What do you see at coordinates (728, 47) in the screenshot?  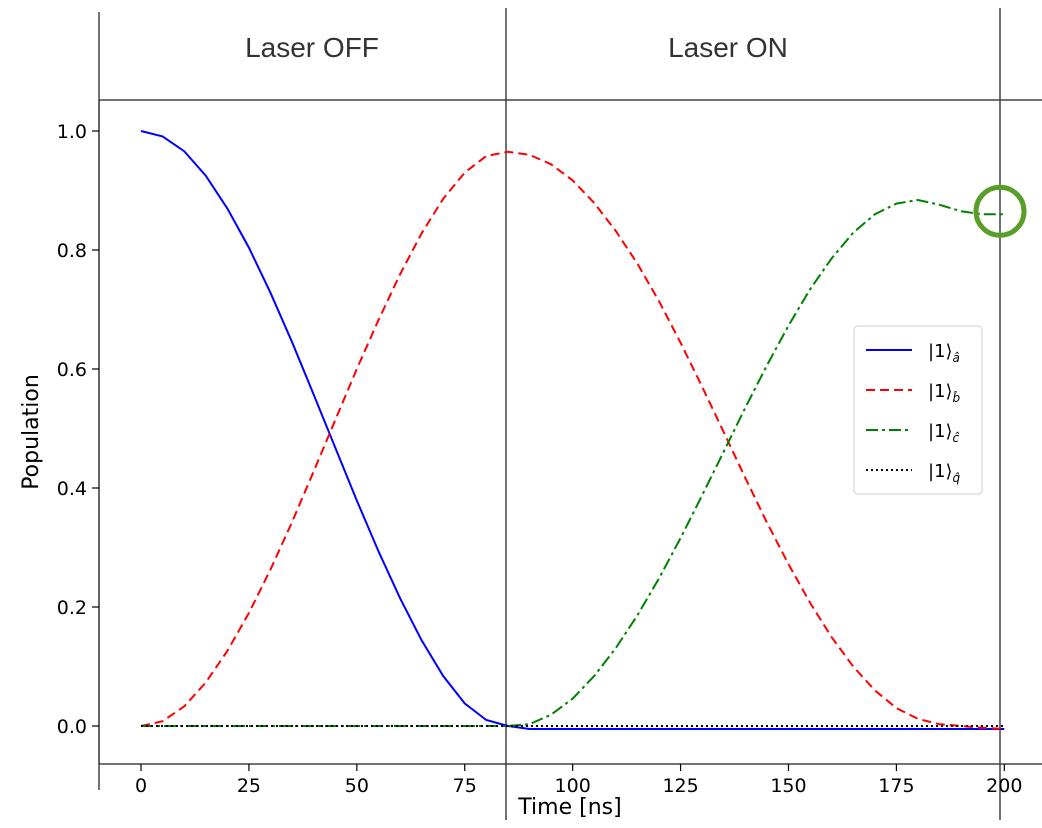 I see `laser-on-label: Laser ON` at bounding box center [728, 47].